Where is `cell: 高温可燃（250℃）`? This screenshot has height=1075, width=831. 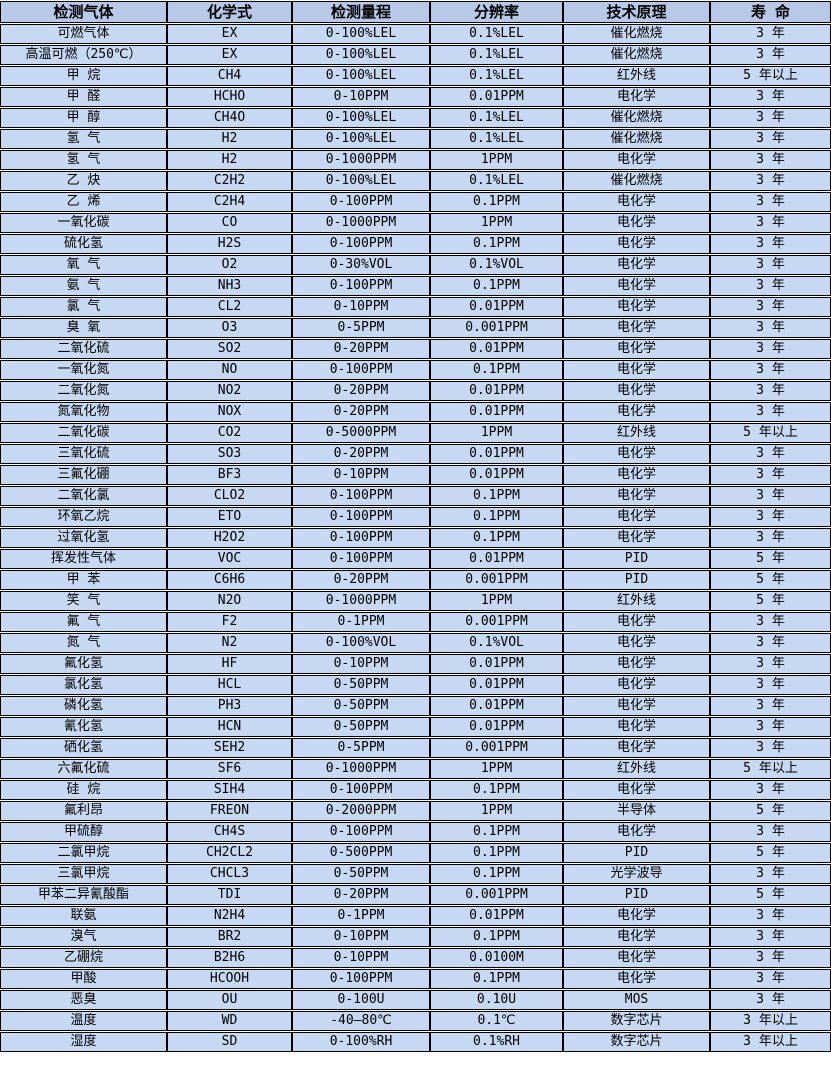 cell: 高温可燃（250℃） is located at coordinates (83, 55).